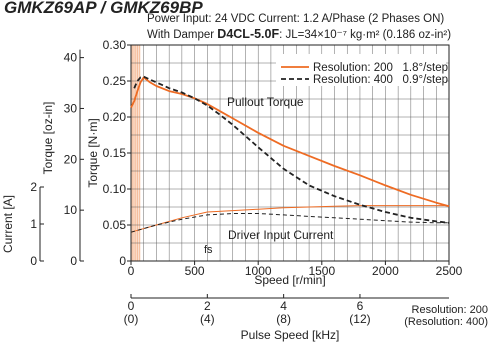 This screenshot has height=344, width=492. What do you see at coordinates (93, 152) in the screenshot?
I see `torque-axis-label: Torque [N·m]` at bounding box center [93, 152].